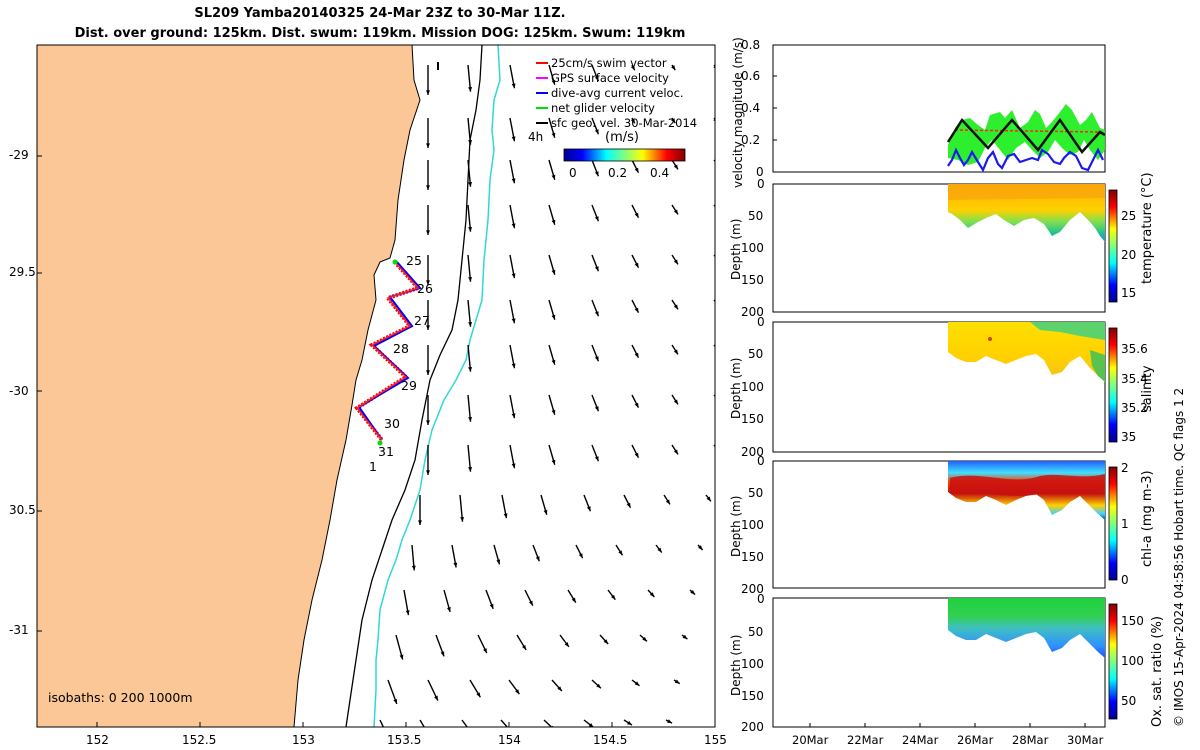  I want to click on depth-ylabel: Depth (m), so click(736, 249).